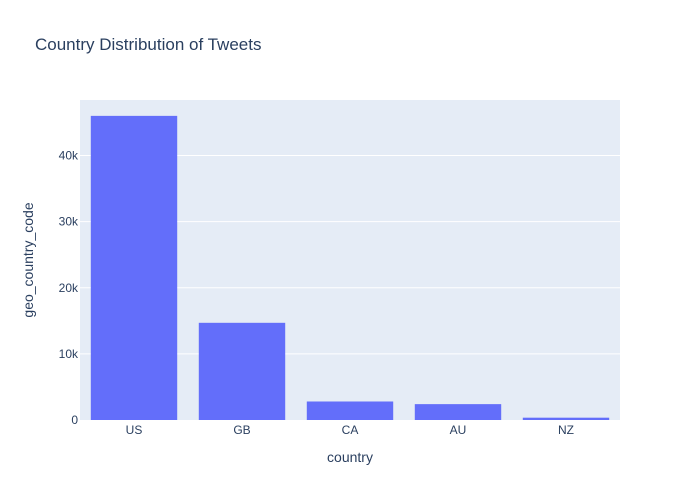  I want to click on y-tick-label: 20k, so click(69, 288).